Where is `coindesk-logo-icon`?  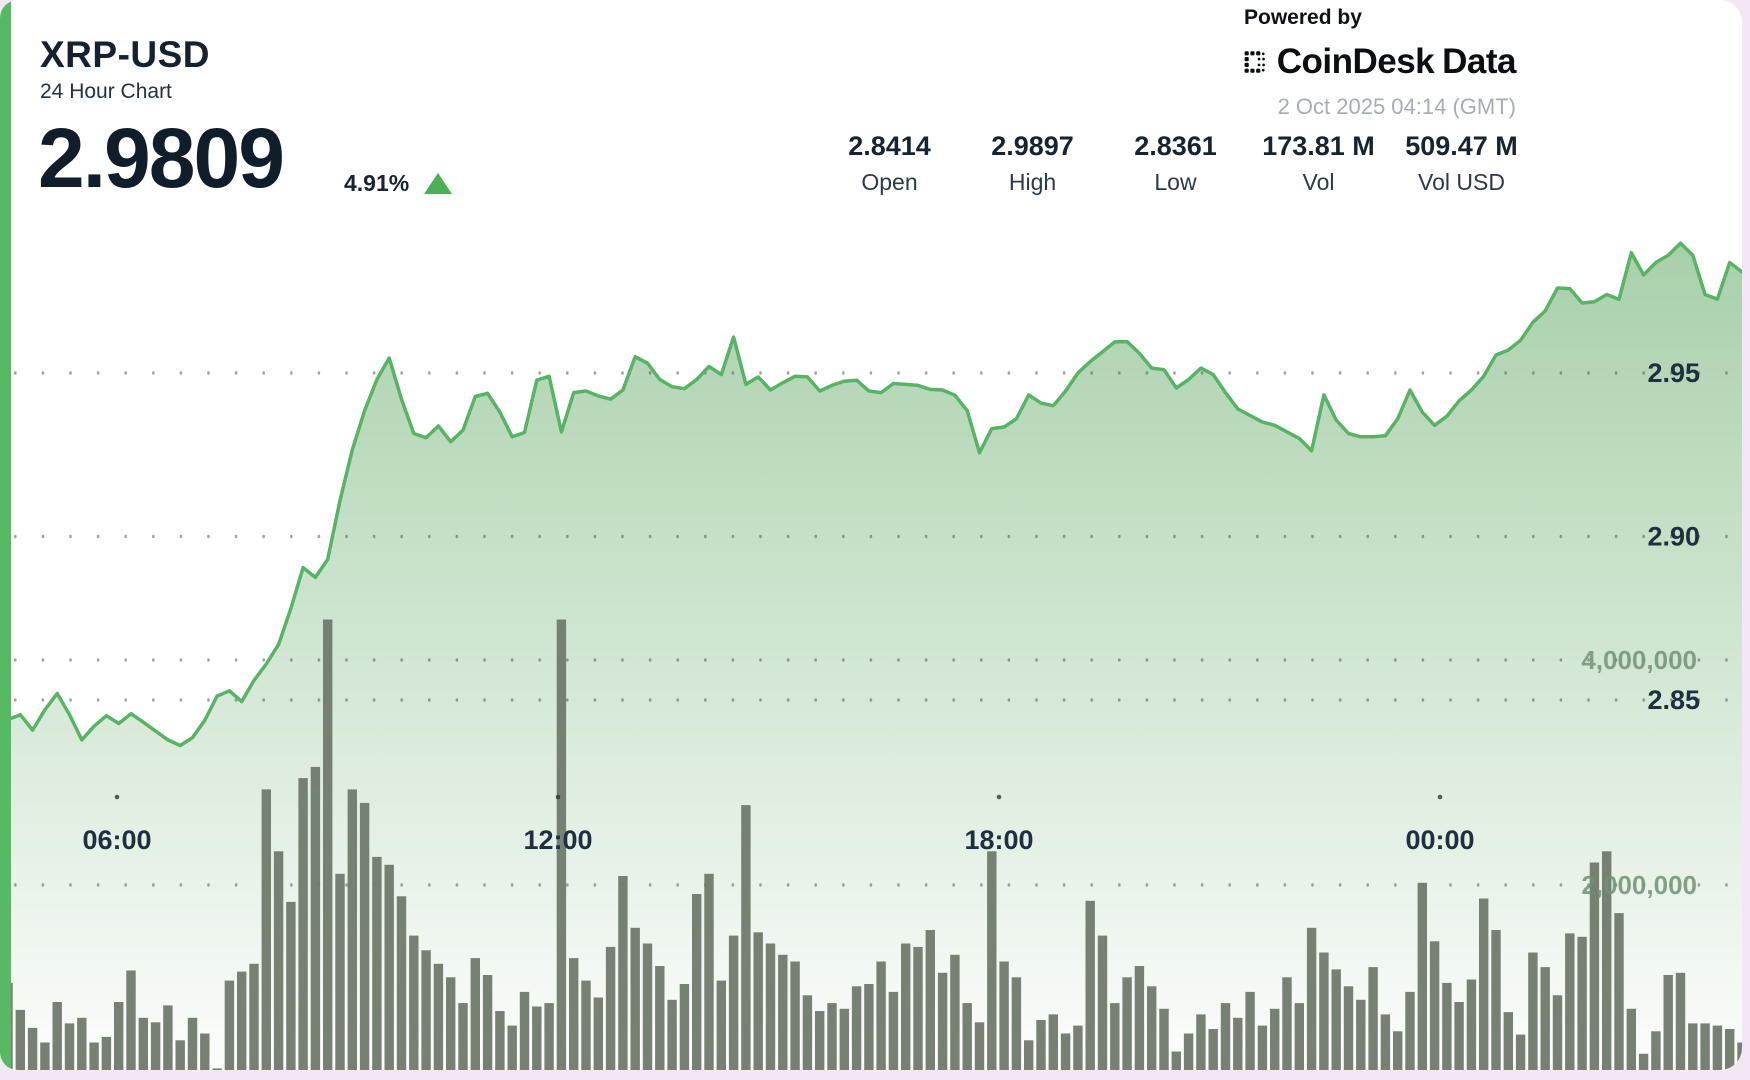
coindesk-logo-icon is located at coordinates (1254, 62).